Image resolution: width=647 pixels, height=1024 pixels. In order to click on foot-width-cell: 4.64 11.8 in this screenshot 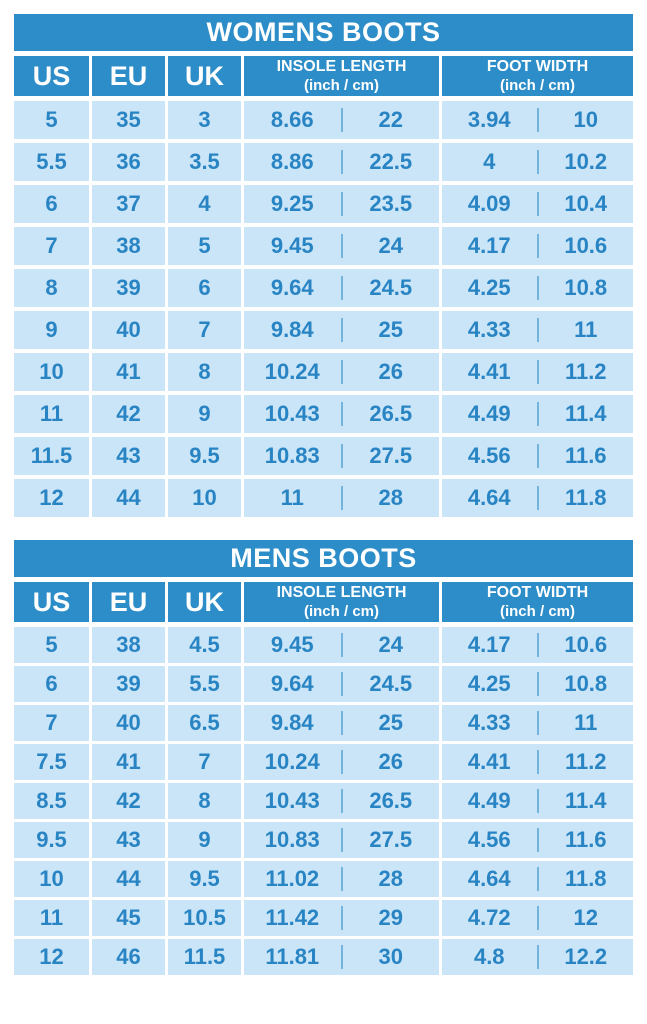, I will do `click(537, 498)`.